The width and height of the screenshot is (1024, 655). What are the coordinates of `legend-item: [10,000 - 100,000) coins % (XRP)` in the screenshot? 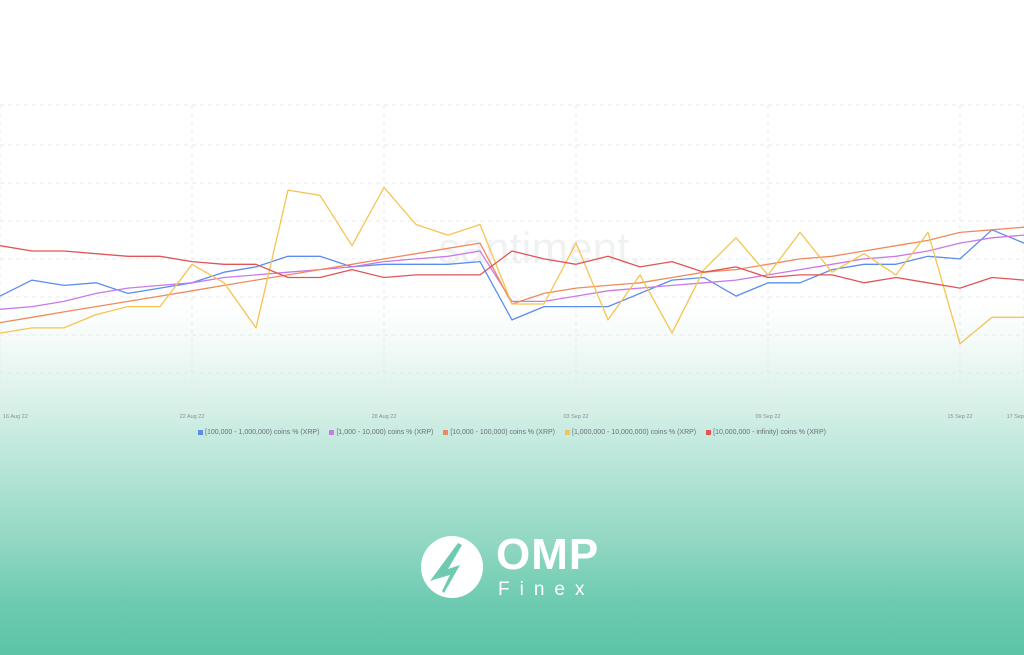 It's located at (499, 432).